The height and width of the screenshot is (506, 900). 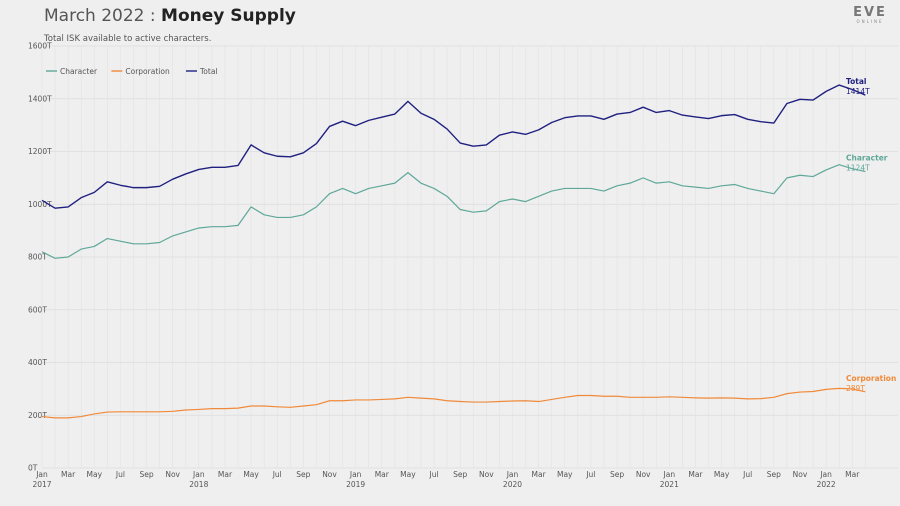 I want to click on x-tick-year: 2017, so click(x=41, y=484).